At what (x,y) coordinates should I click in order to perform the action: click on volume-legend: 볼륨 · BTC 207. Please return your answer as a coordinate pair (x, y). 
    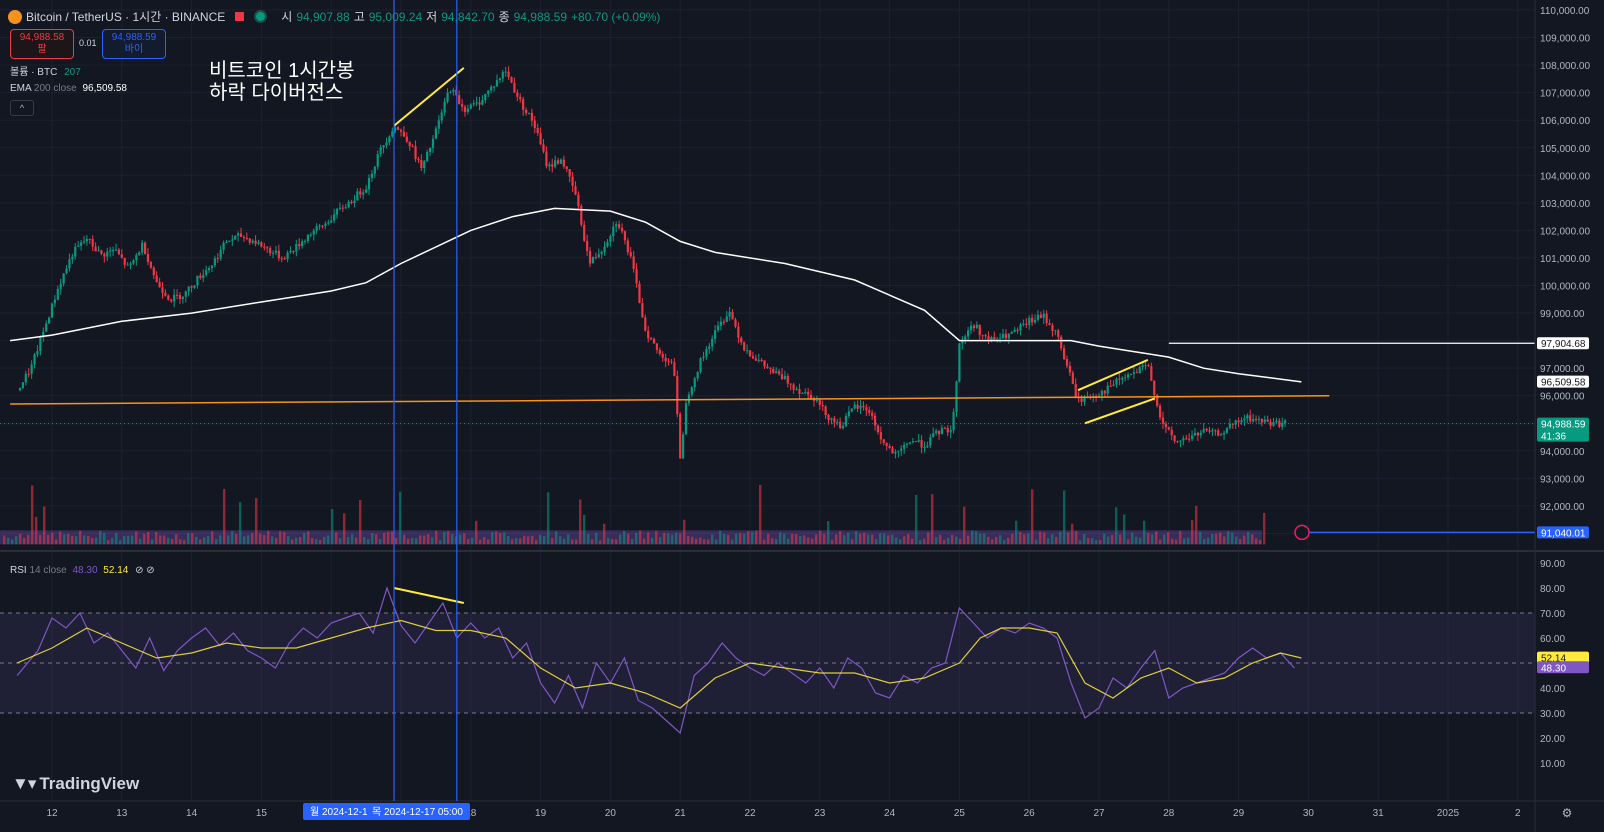
    Looking at the image, I should click on (45, 70).